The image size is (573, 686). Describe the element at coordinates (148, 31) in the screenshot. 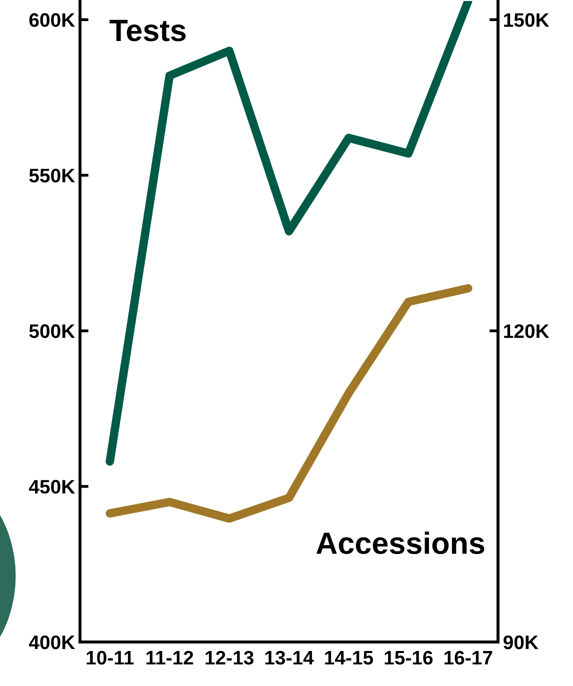

I see `series-label: Tests` at that location.